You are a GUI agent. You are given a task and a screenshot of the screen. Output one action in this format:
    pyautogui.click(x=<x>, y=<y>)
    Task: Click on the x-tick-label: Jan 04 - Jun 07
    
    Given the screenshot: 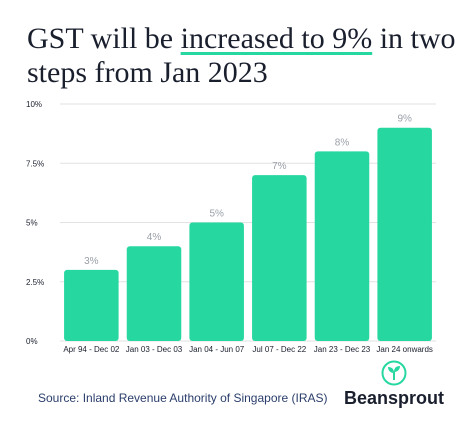 What is the action you would take?
    pyautogui.click(x=217, y=349)
    